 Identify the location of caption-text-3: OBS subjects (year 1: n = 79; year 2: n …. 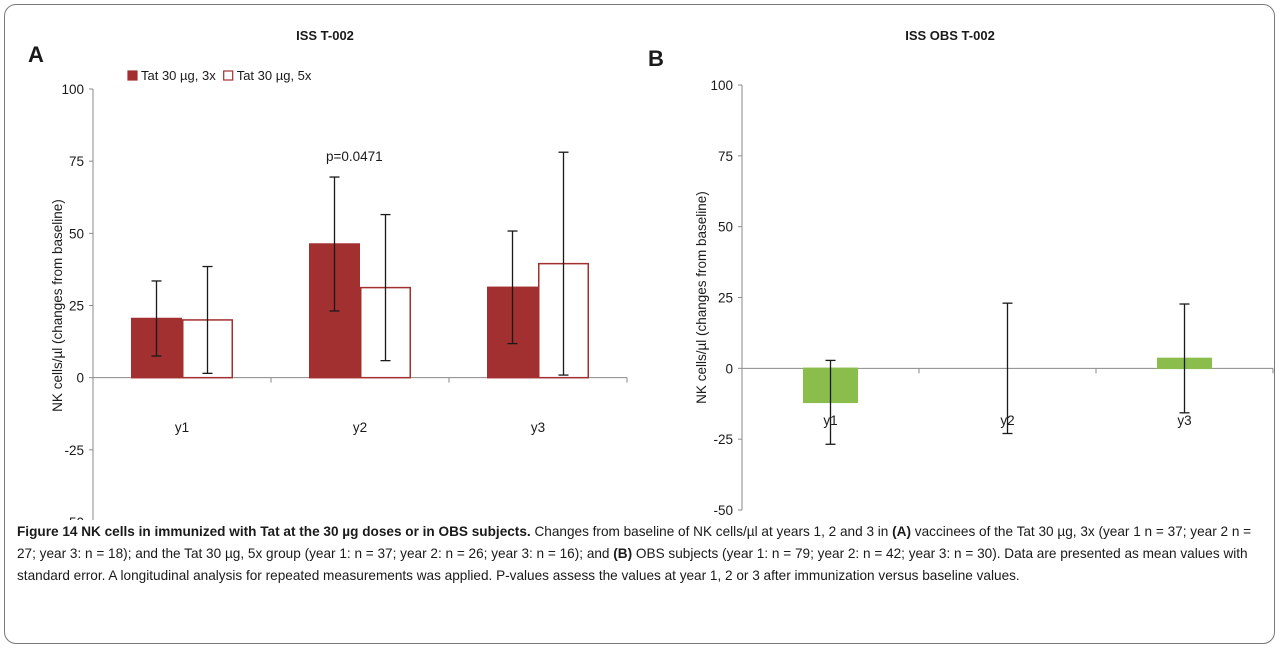
(632, 564).